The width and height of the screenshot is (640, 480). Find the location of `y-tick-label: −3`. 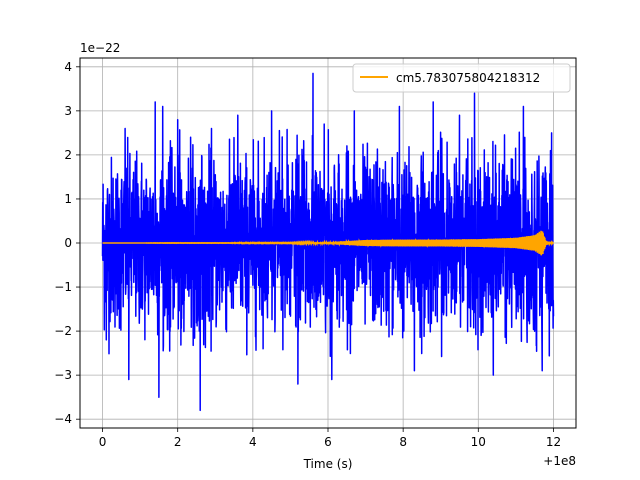

y-tick-label: −3 is located at coordinates (63, 375).